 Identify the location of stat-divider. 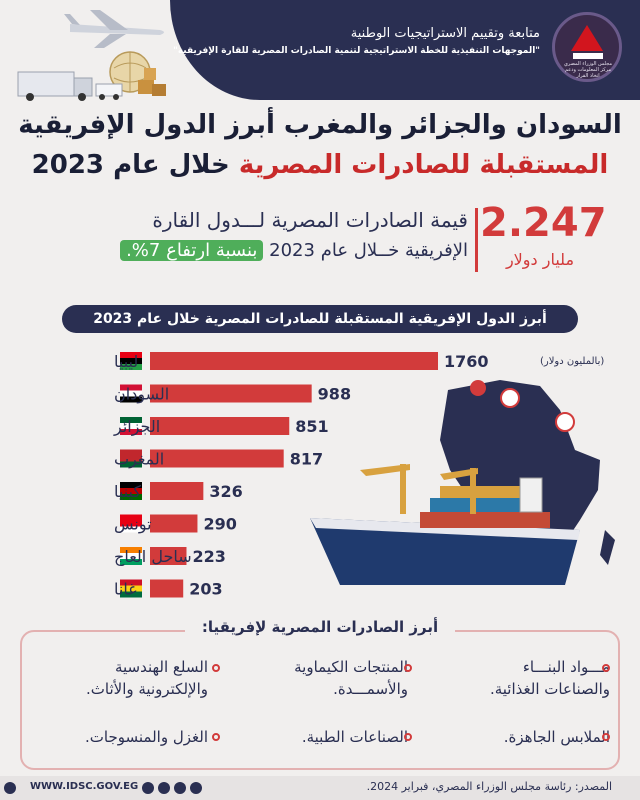
(476, 240).